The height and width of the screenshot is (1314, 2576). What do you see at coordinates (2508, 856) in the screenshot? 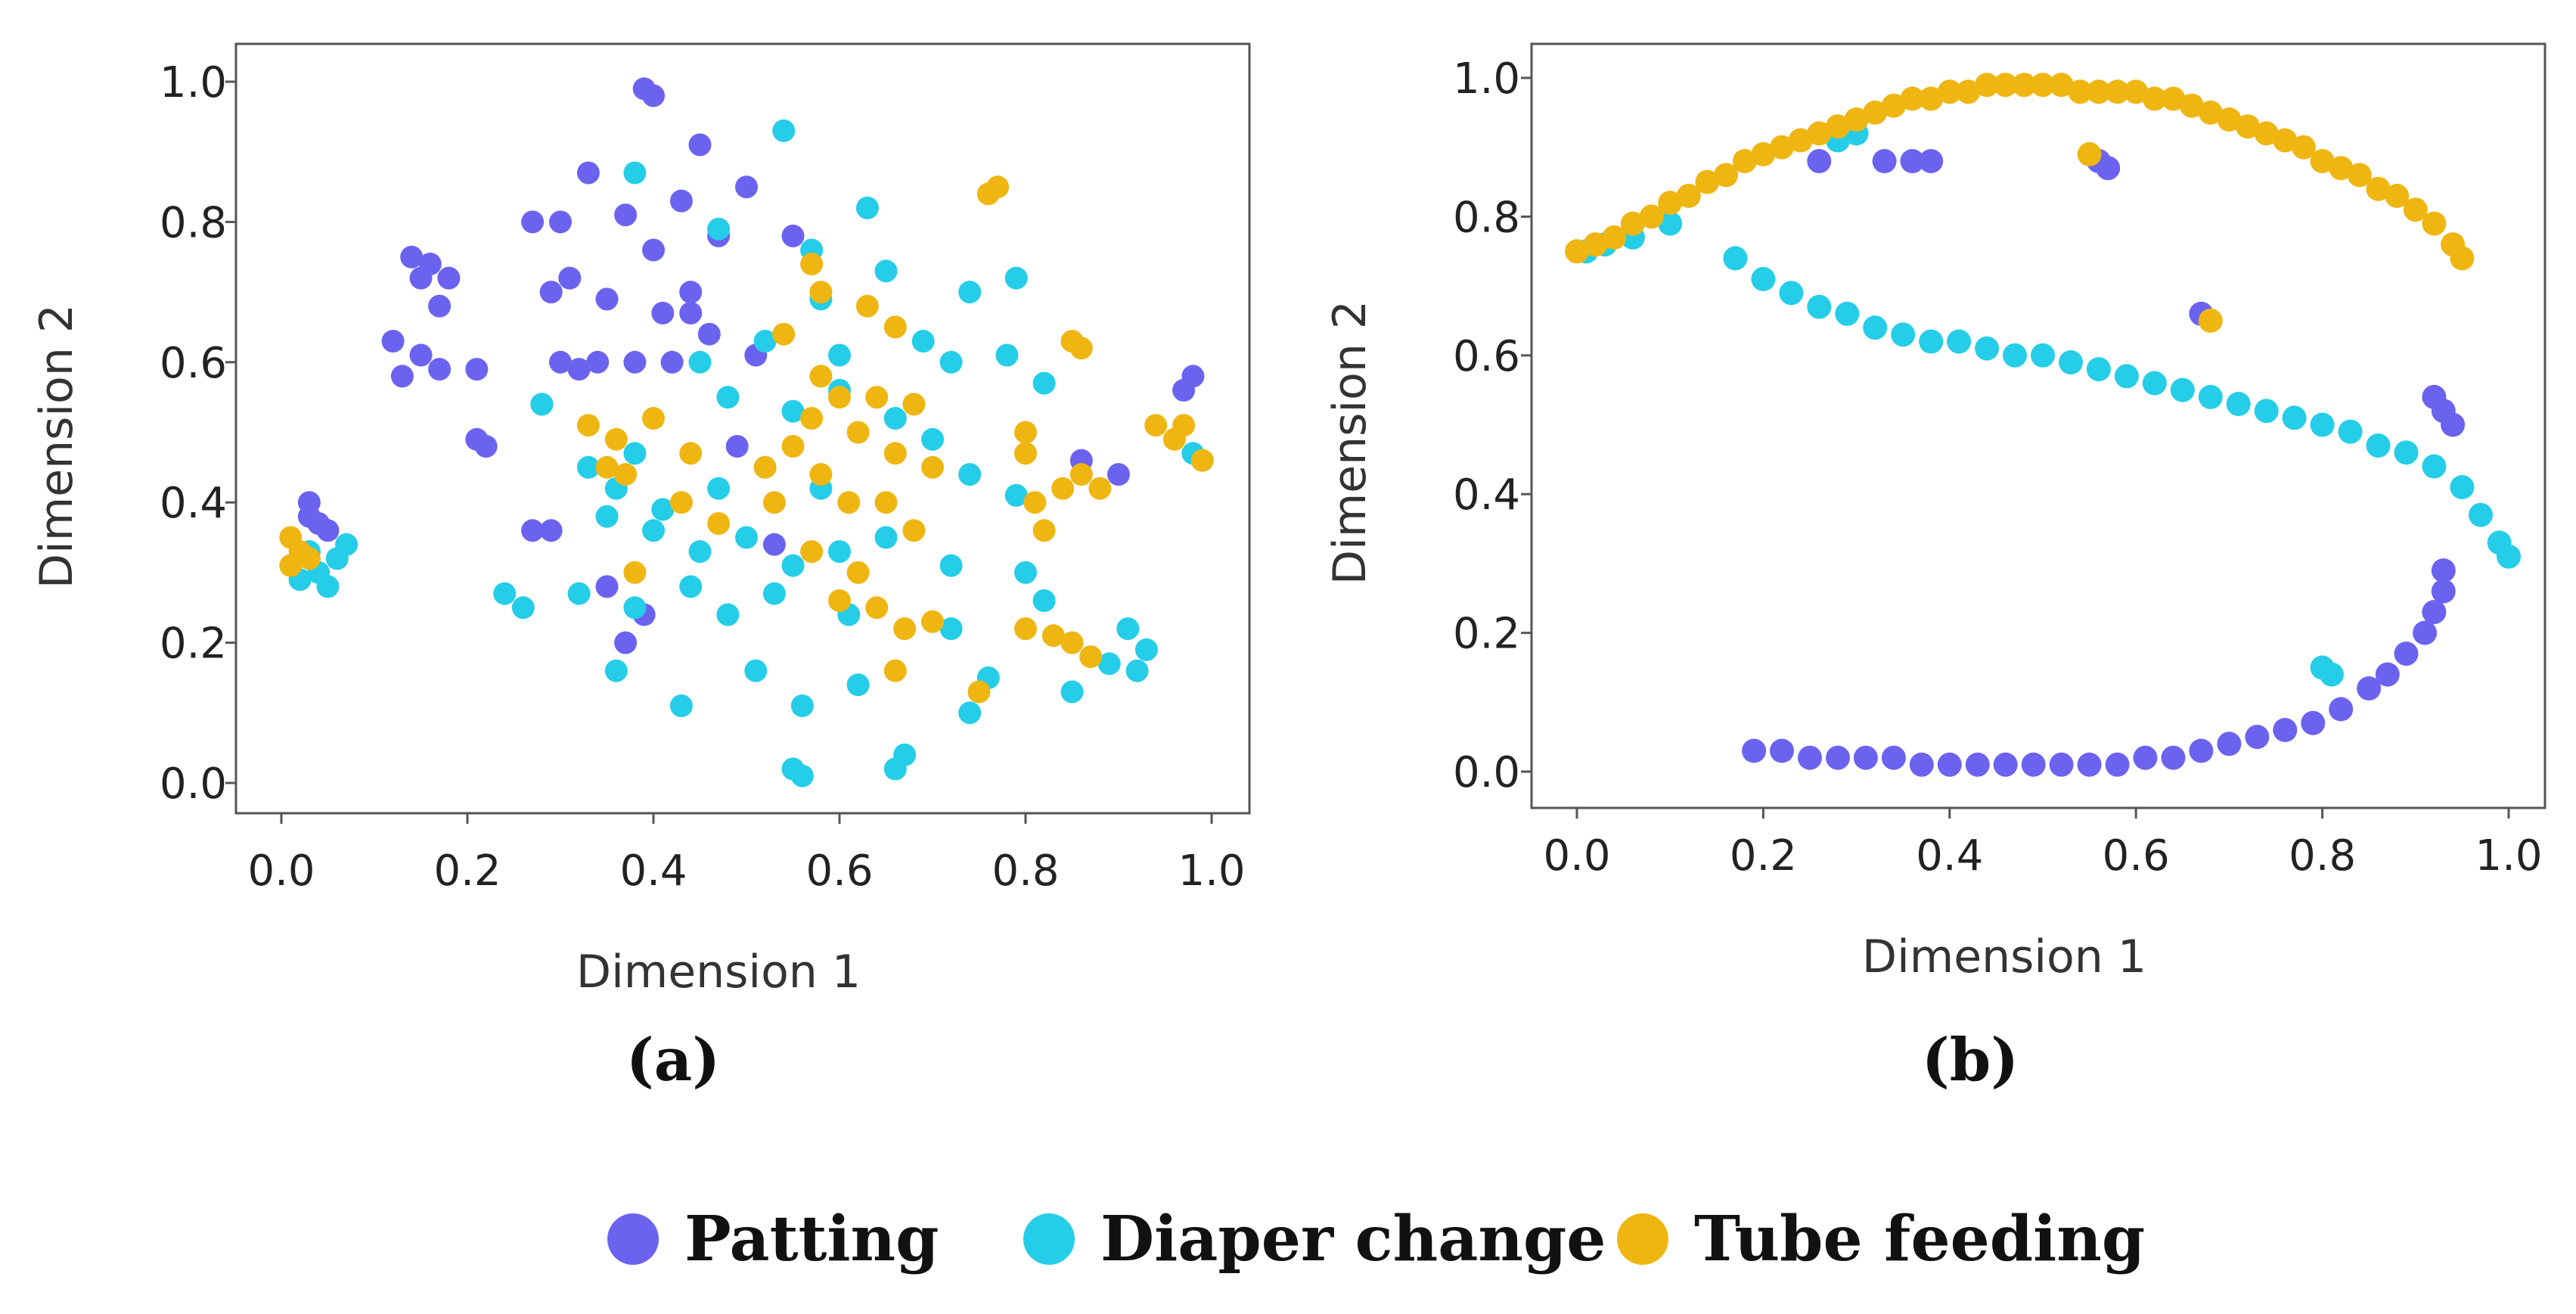
I see `x-tick-label-b-5: 1.0` at bounding box center [2508, 856].